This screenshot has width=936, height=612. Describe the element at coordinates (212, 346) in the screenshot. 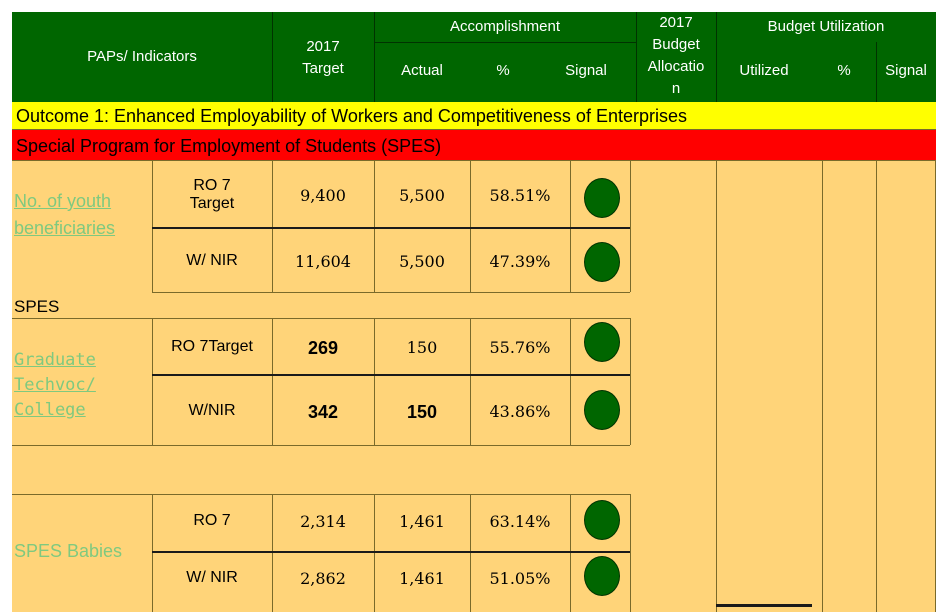

I see `table-row-label: RO 7Target` at that location.